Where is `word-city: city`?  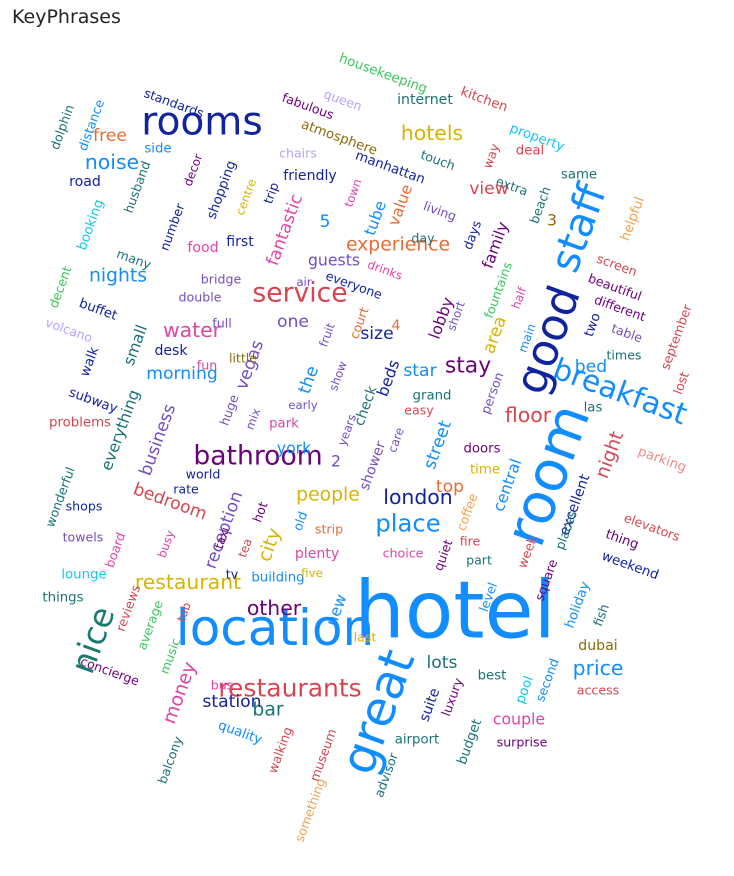 word-city: city is located at coordinates (269, 544).